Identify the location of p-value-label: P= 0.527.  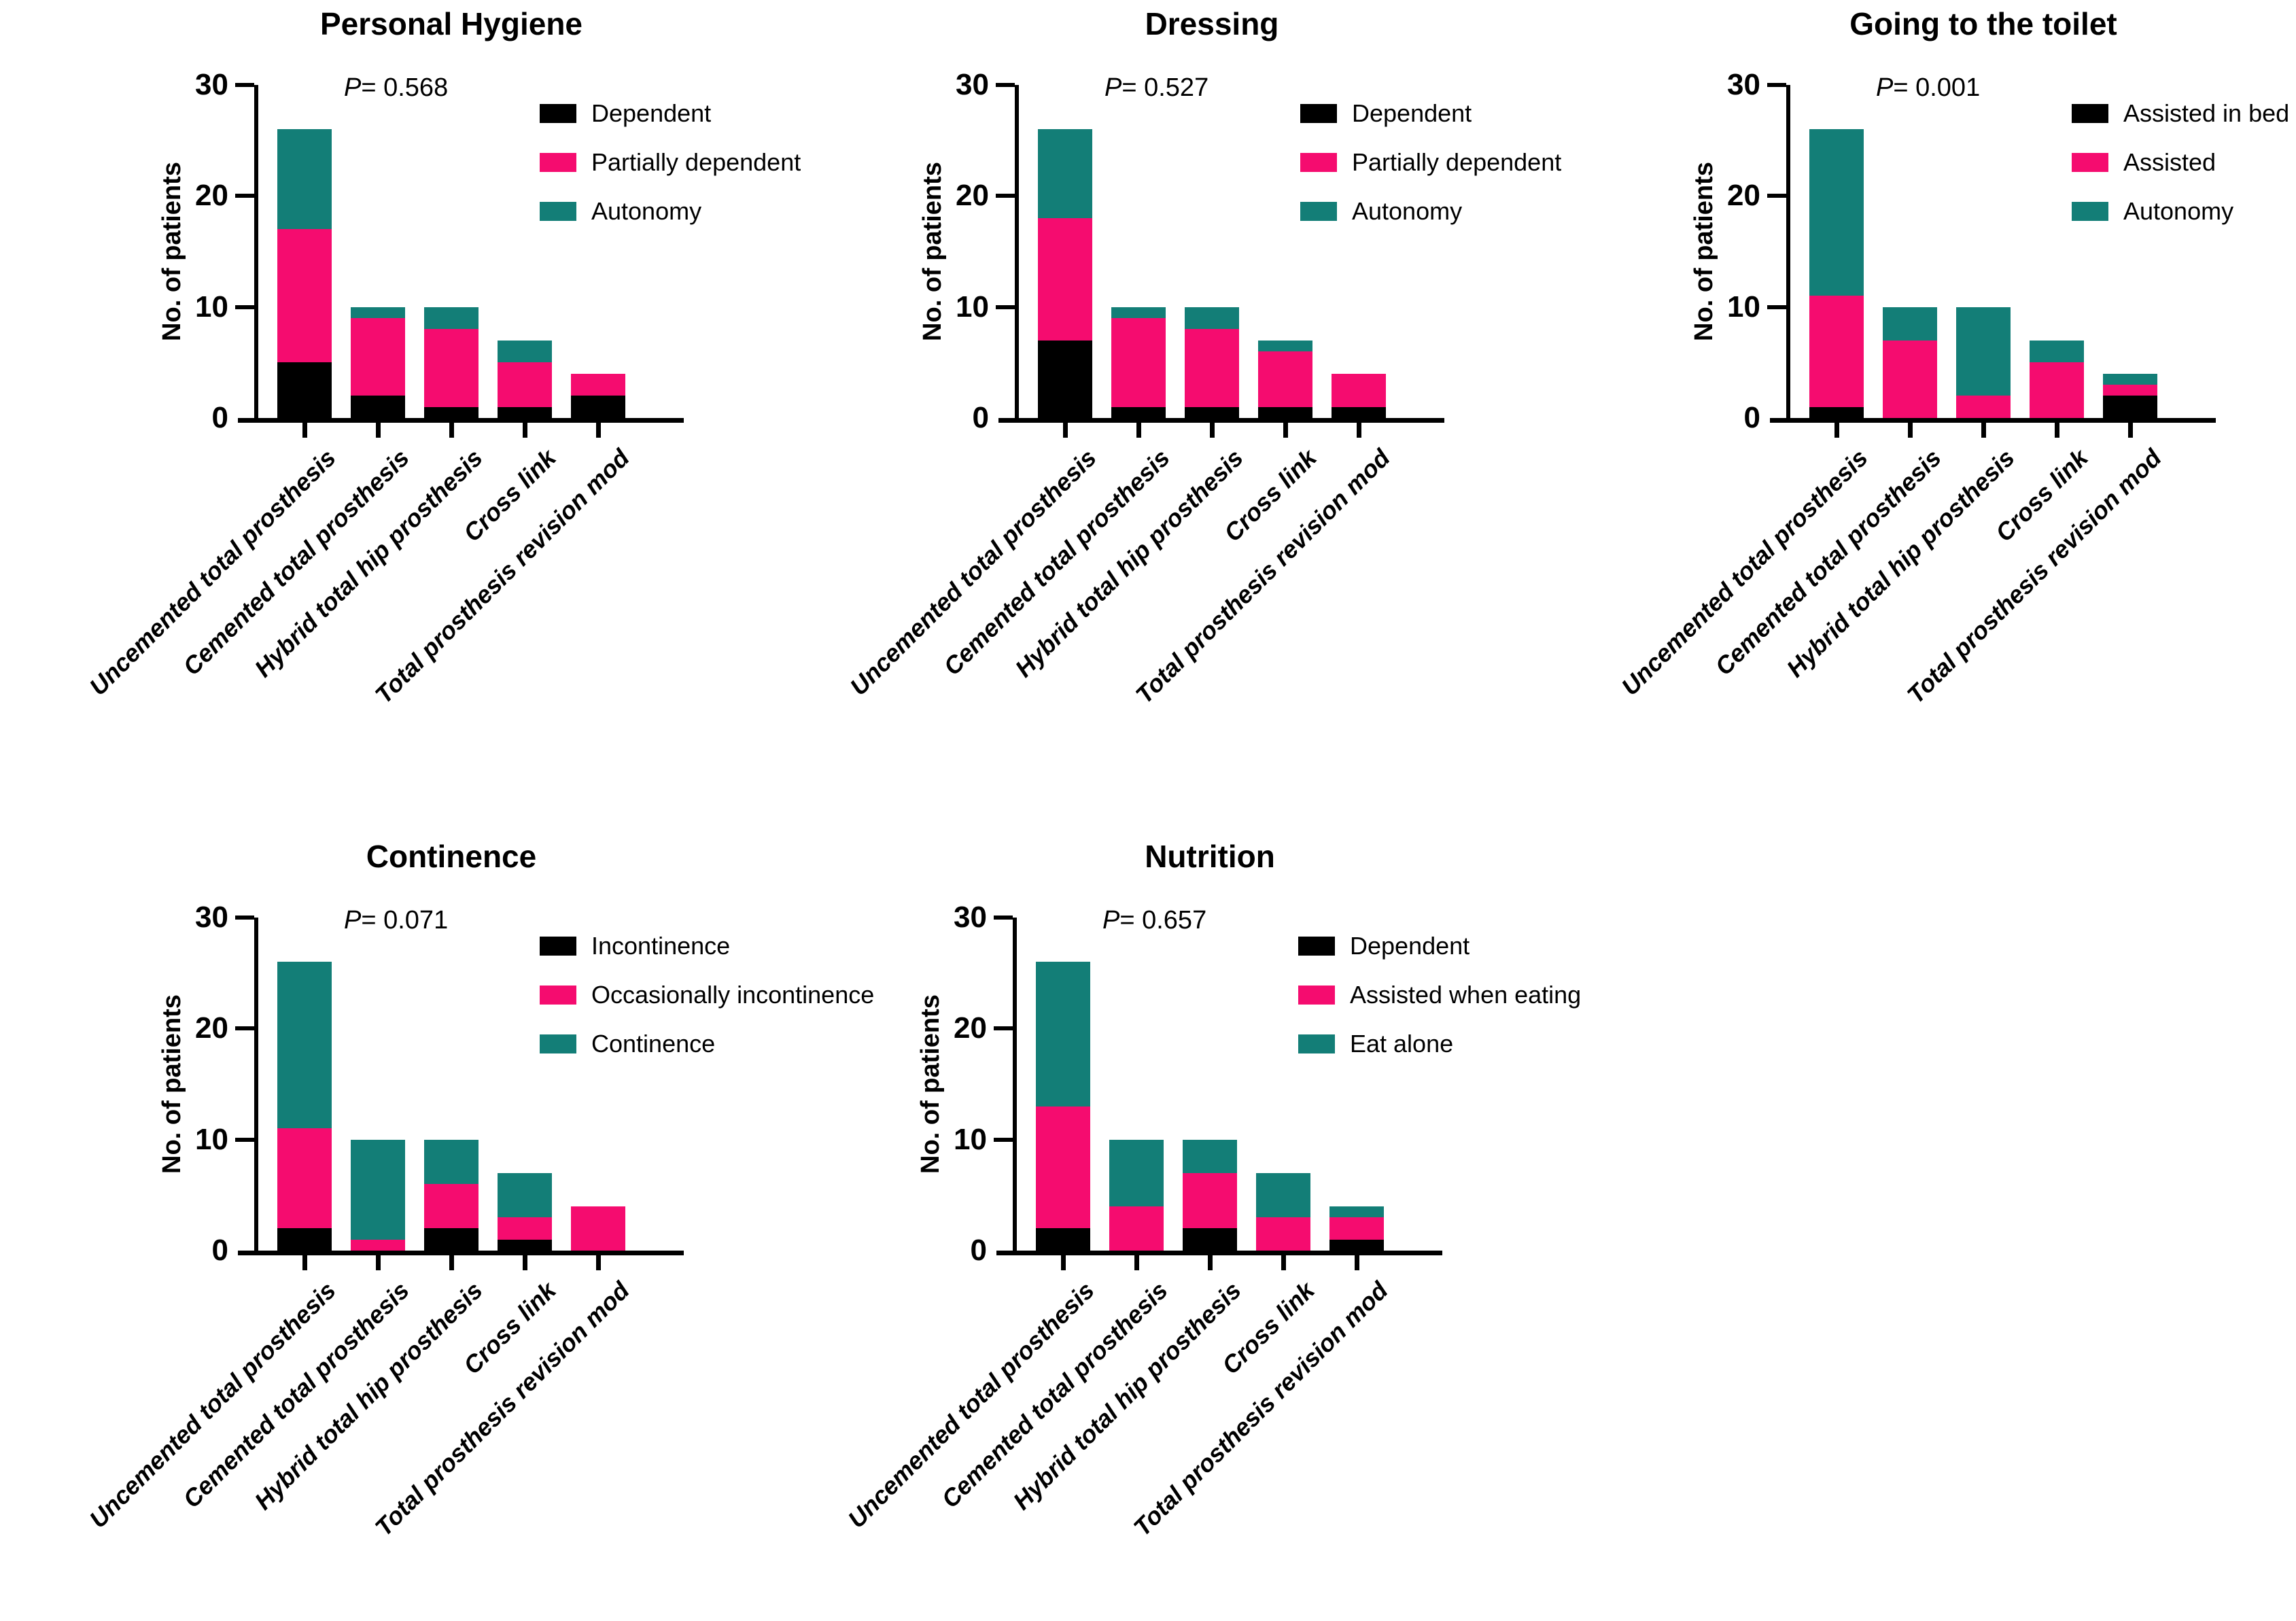
(1156, 88).